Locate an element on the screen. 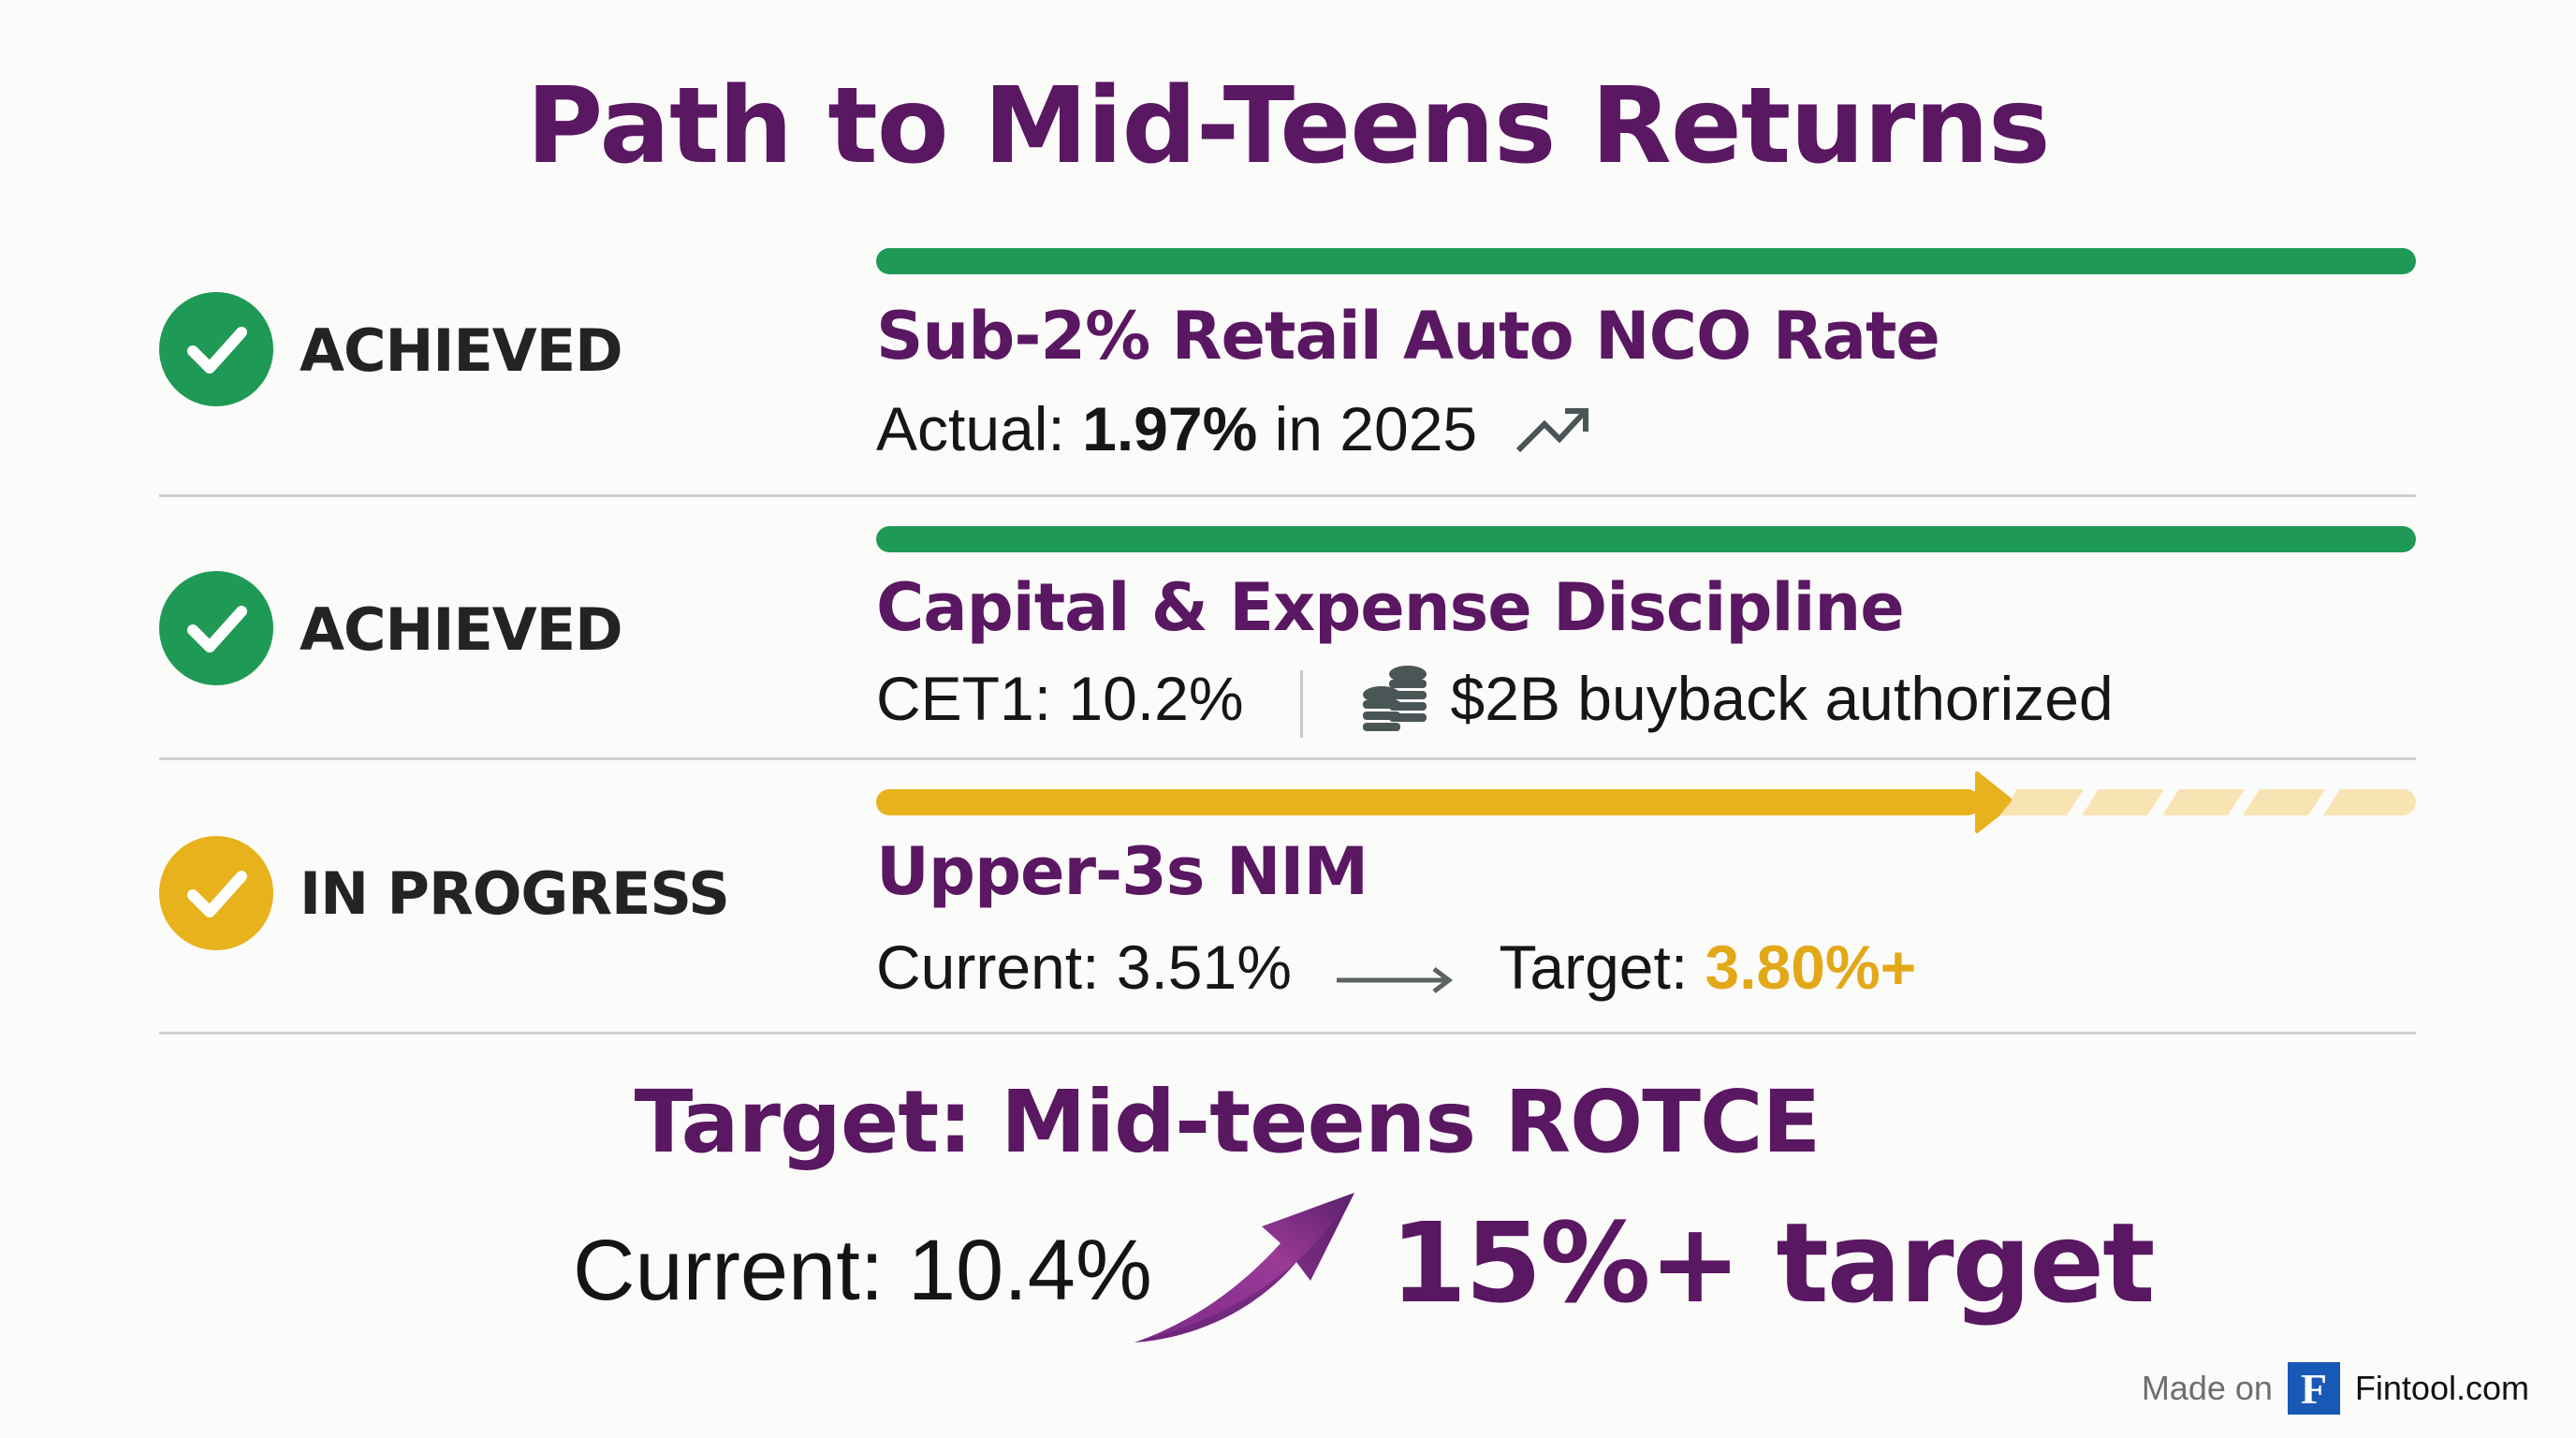  detail-value: 1.97% is located at coordinates (1170, 428).